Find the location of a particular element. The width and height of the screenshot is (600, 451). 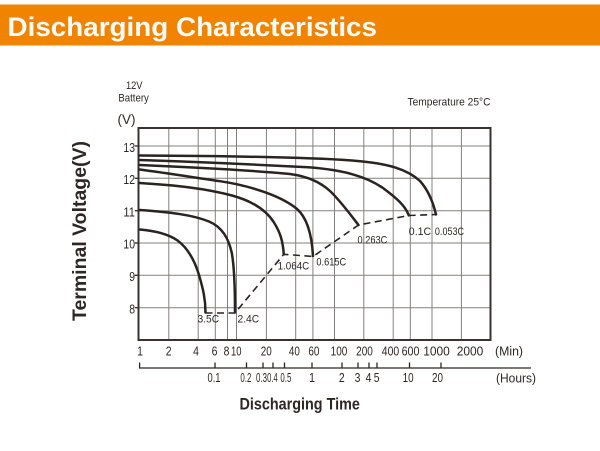

svg-text: 5 is located at coordinates (377, 377).